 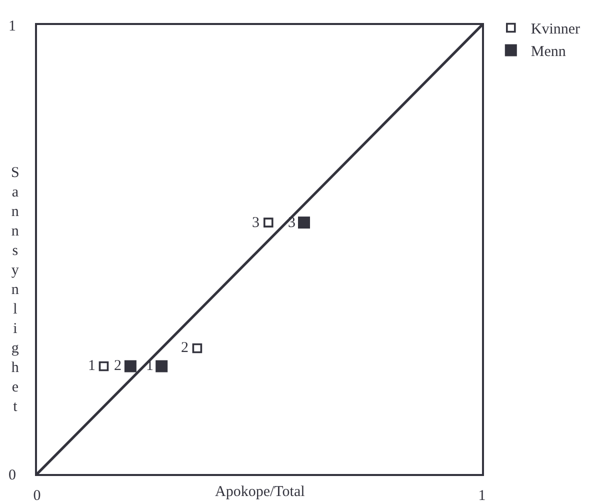 What do you see at coordinates (92, 366) in the screenshot?
I see `annotation: 1` at bounding box center [92, 366].